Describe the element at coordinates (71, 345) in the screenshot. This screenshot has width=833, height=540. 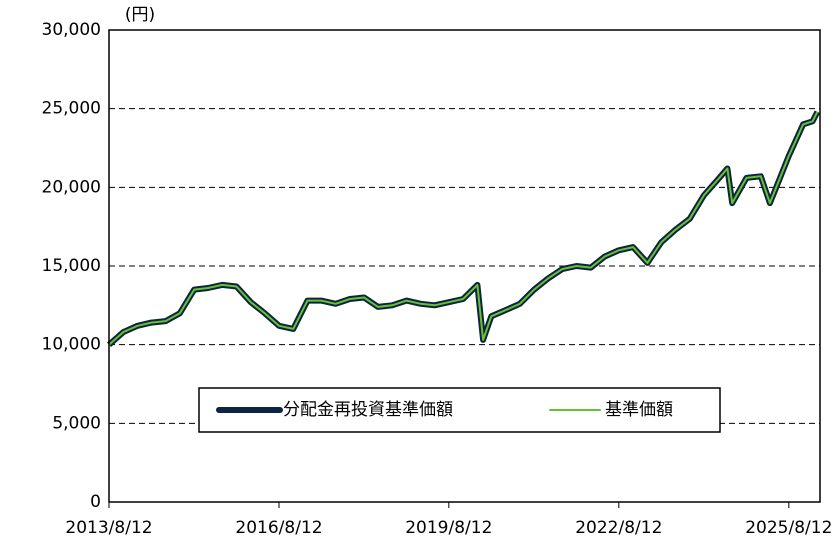
I see `y-tick-label: 10,000` at that location.